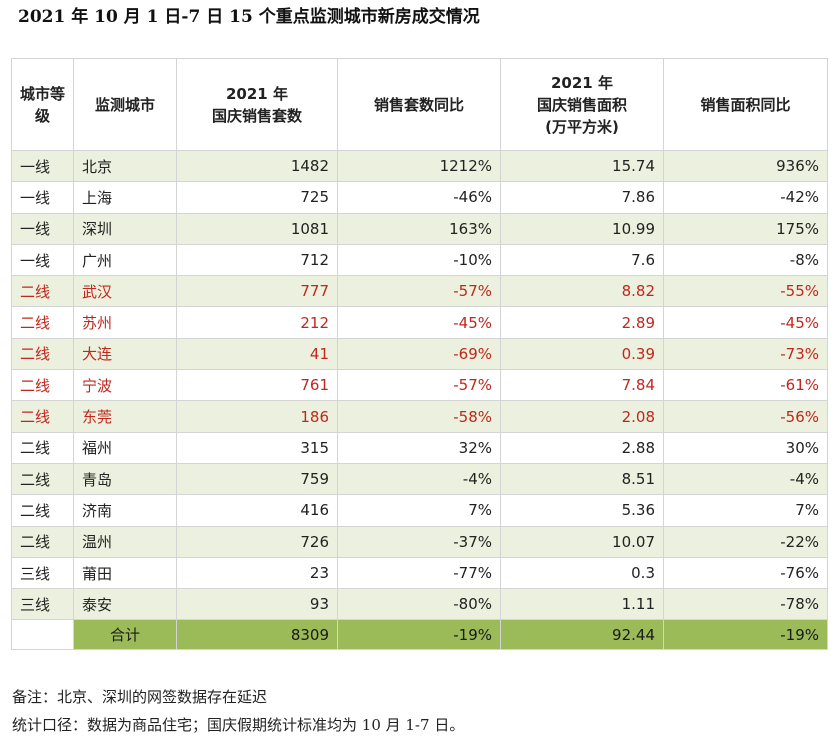 This screenshot has width=836, height=745. Describe the element at coordinates (582, 228) in the screenshot. I see `cell-area: 10.99` at that location.